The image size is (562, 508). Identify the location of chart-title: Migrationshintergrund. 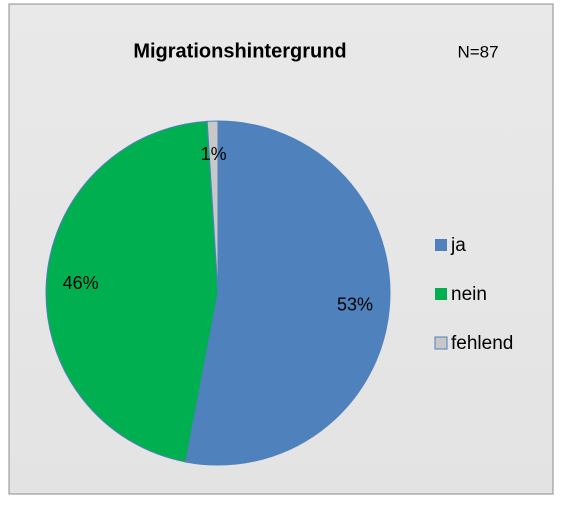
(239, 51).